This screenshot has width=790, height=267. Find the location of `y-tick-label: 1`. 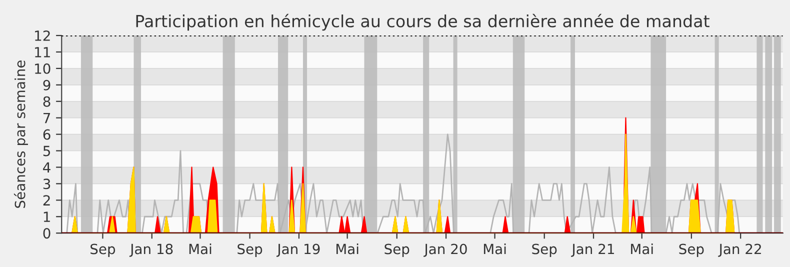

y-tick-label: 1 is located at coordinates (47, 217).